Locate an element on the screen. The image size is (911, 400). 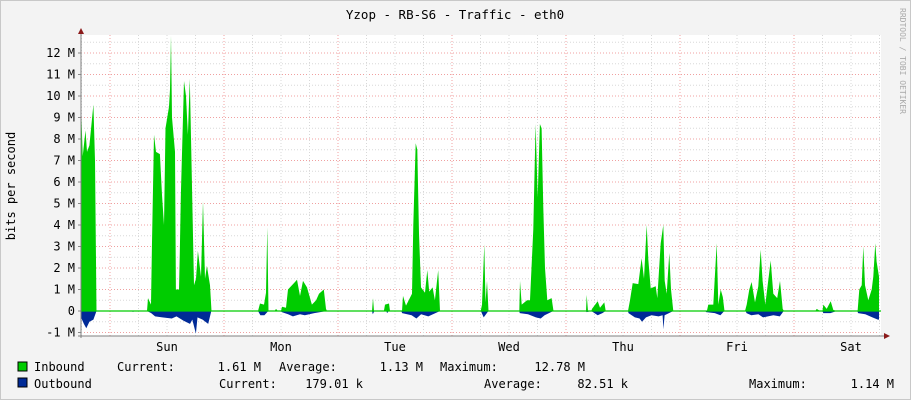
watermark: RRDTOOL / TOBI OETIKER is located at coordinates (902, 61).